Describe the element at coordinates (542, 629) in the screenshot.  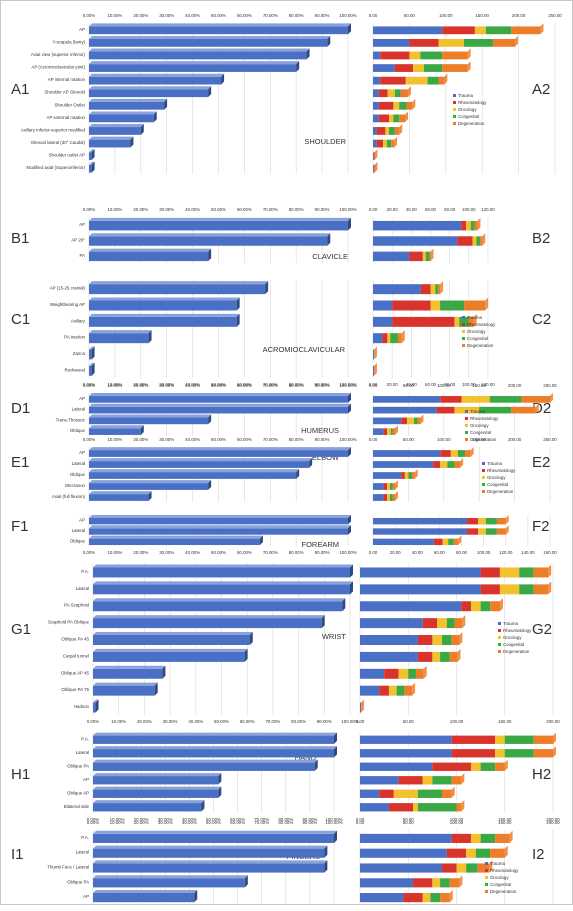
I see `panel-g2-label: G2` at that location.